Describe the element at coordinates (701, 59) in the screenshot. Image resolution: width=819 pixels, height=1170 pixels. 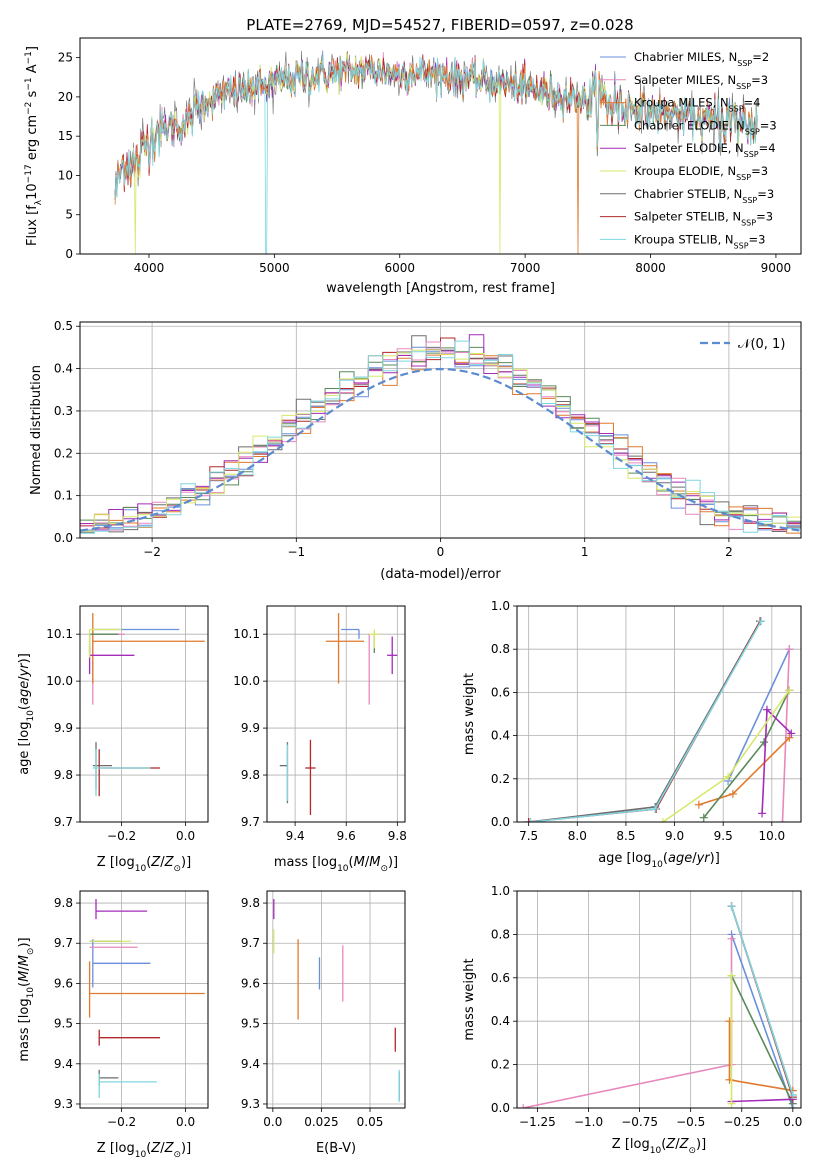
I see `legend-label: Chabrier MILES, NSSP=2` at that location.